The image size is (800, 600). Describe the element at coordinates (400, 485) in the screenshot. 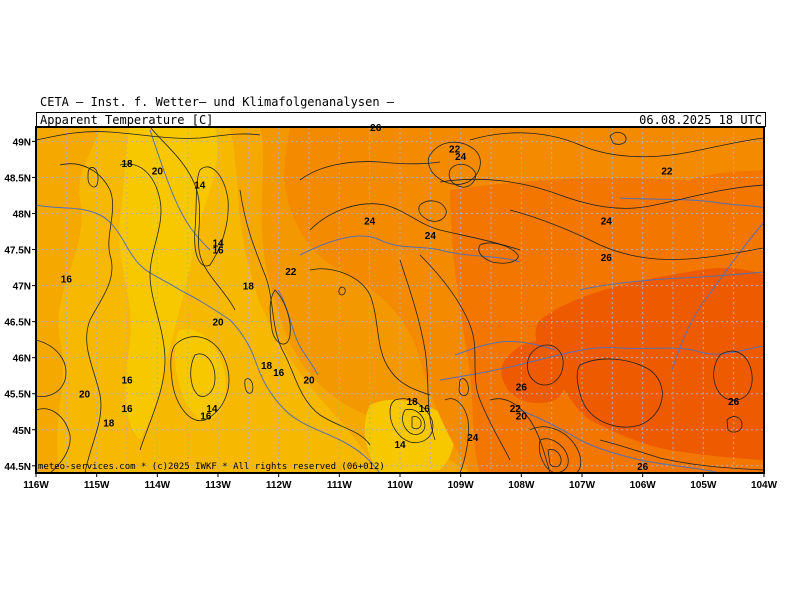

I see `x-tick-label: 110W` at that location.